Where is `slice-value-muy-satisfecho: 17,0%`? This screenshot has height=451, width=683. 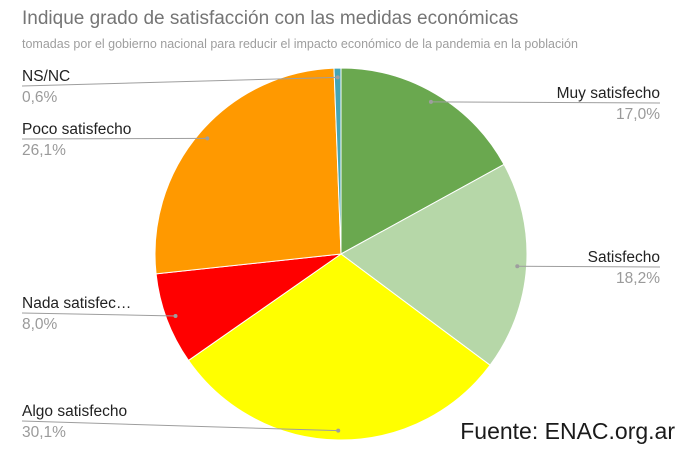 slice-value-muy-satisfecho: 17,0% is located at coordinates (638, 114).